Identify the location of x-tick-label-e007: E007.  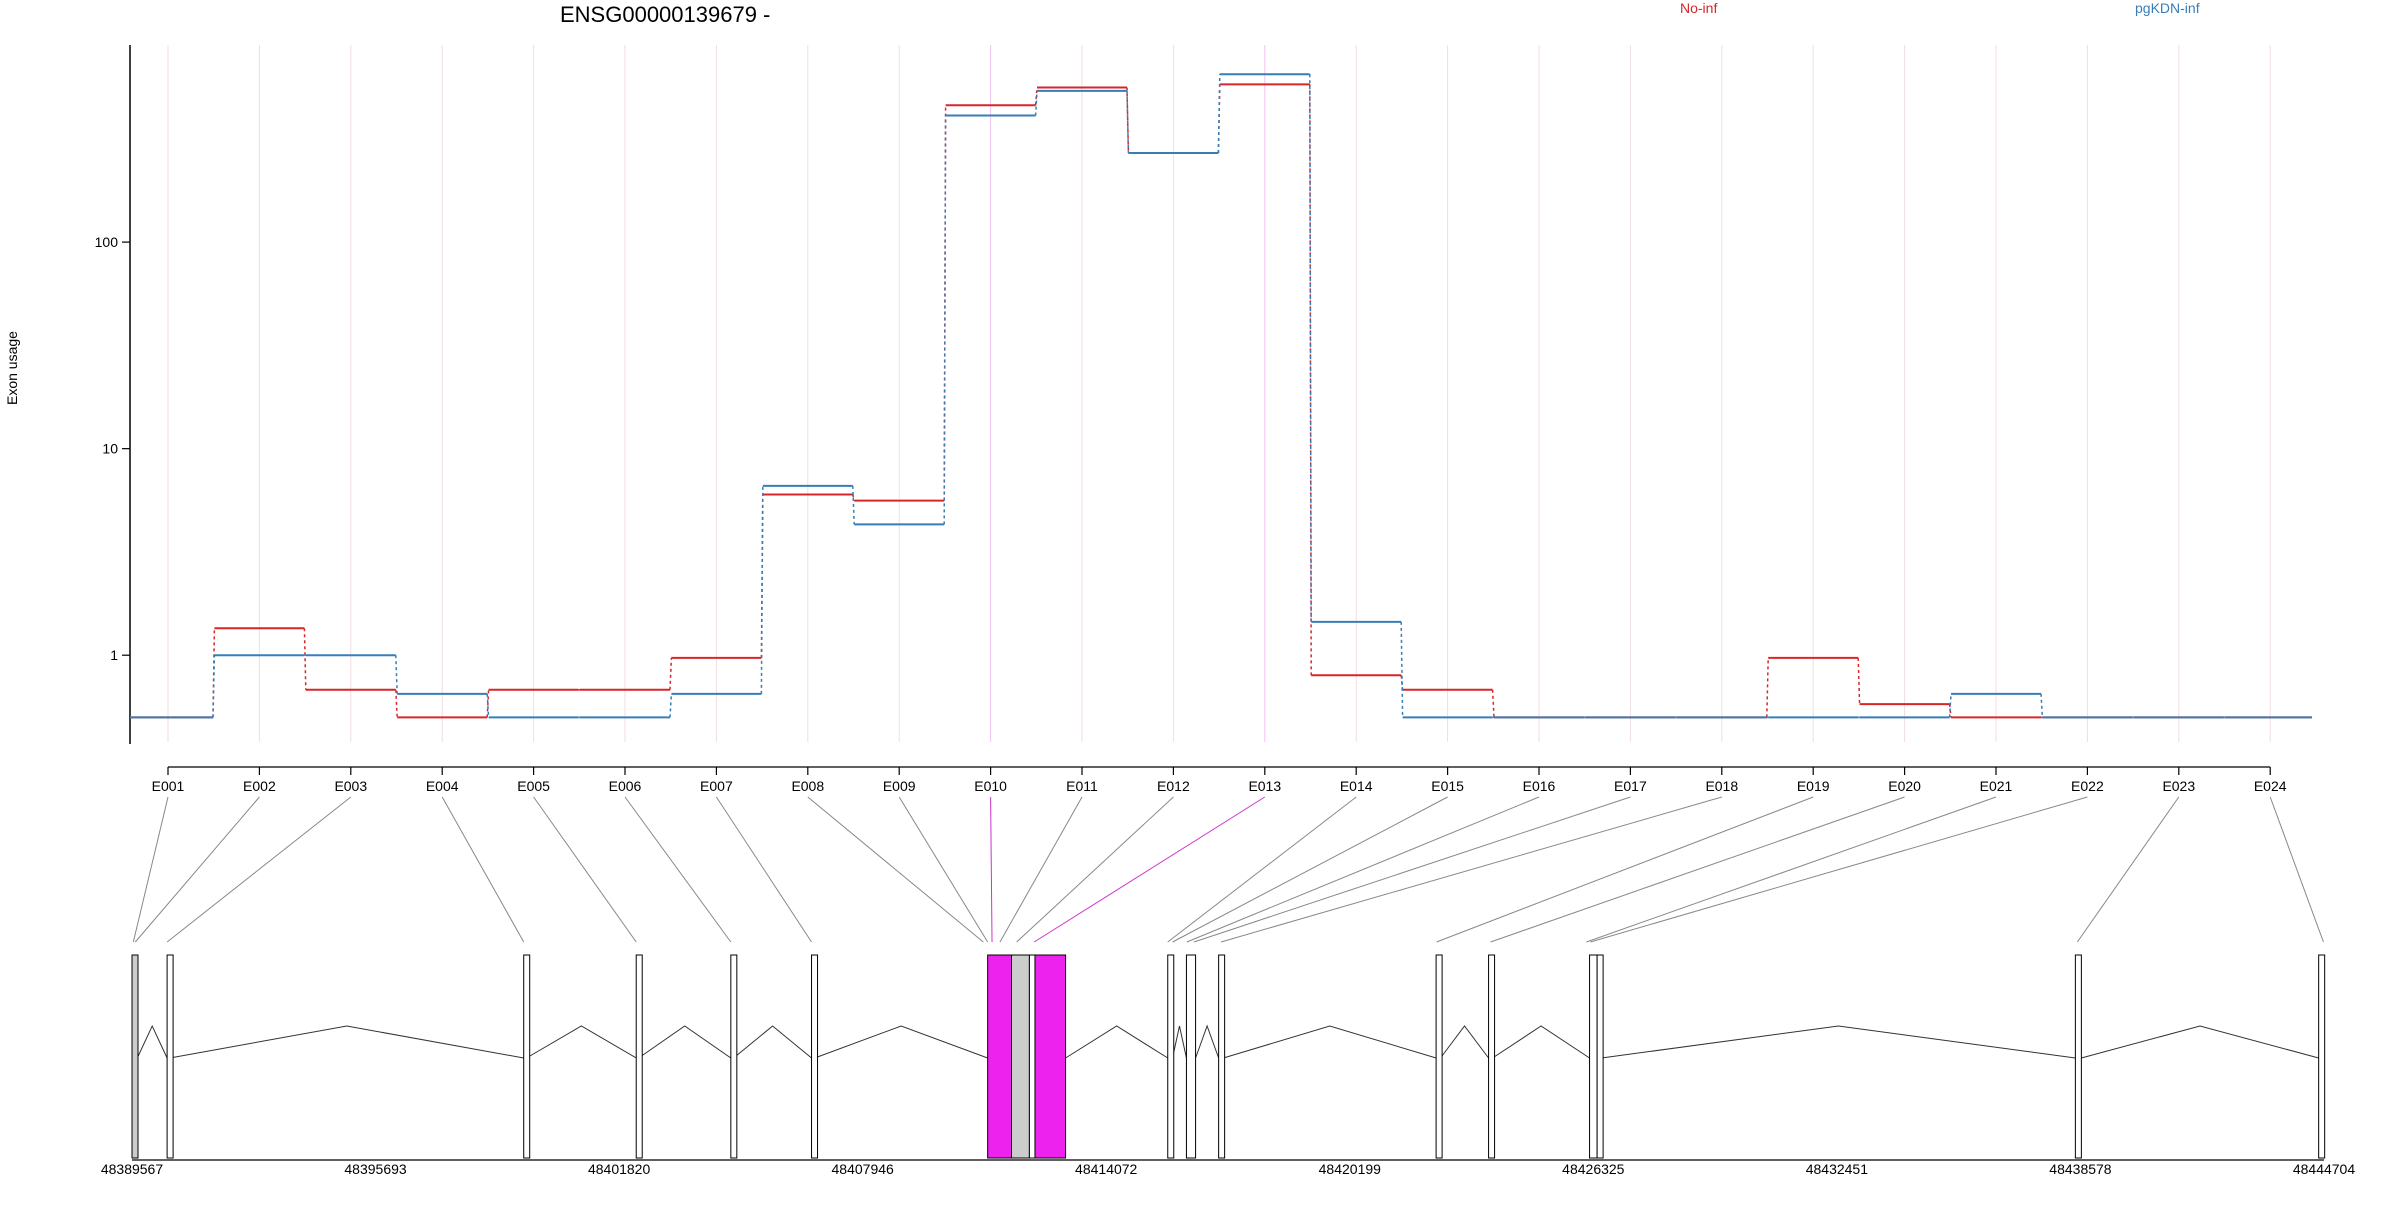
(716, 786).